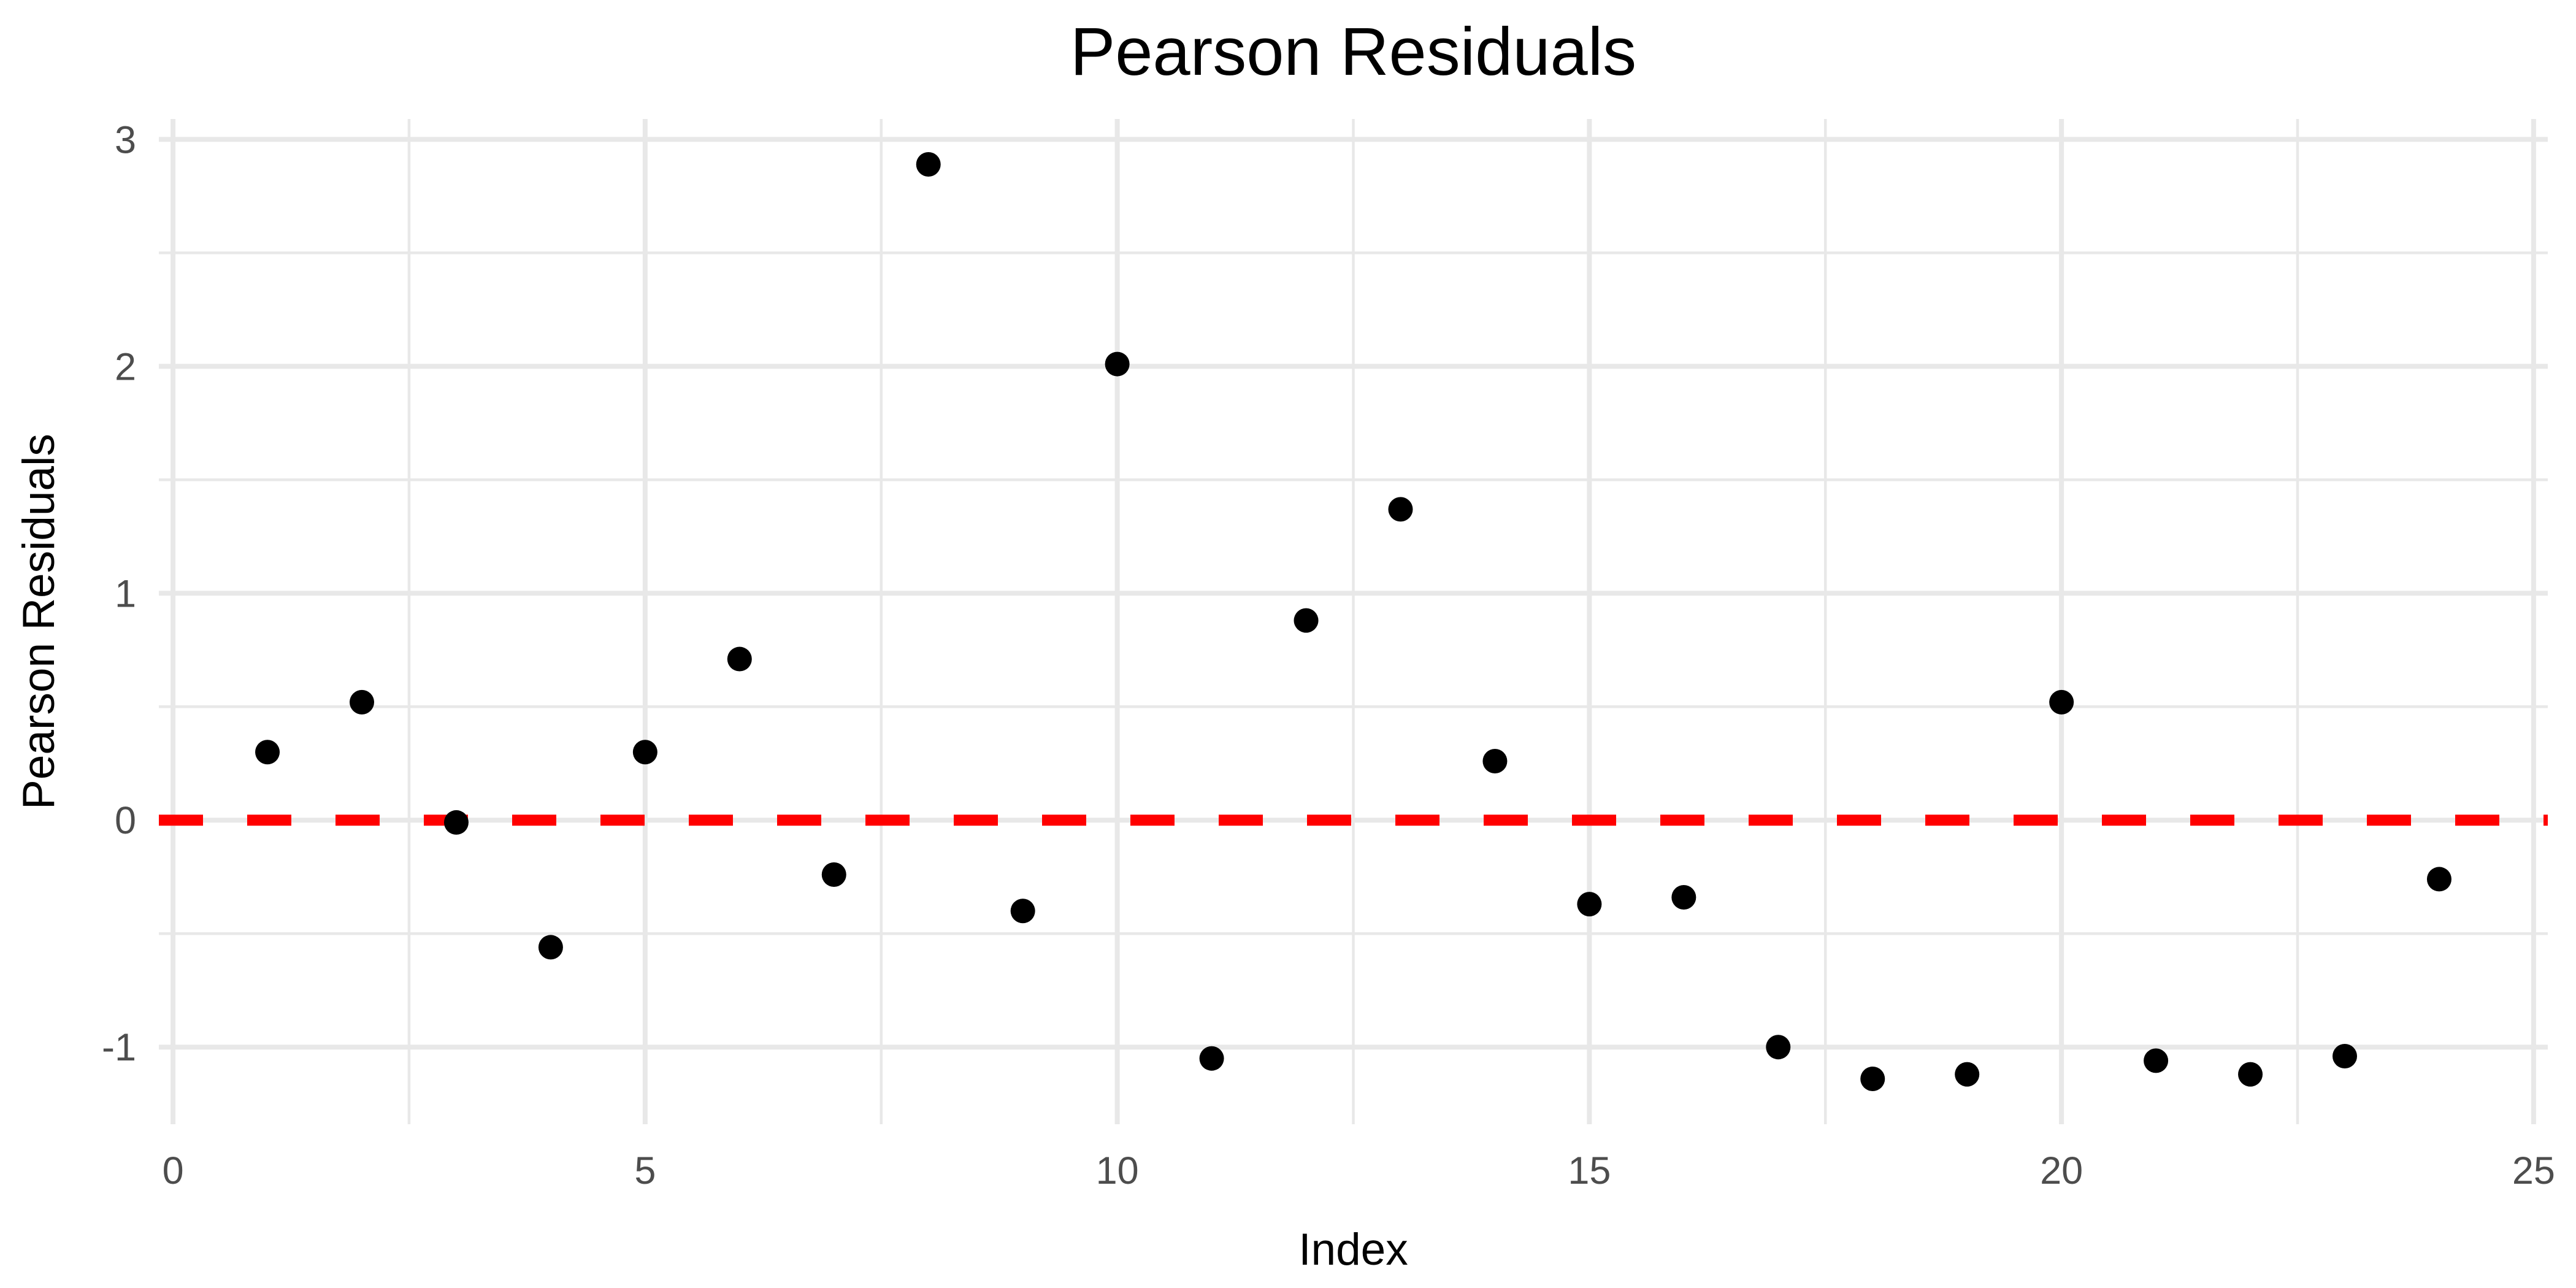  I want to click on y-axis-title: Pearson Residuals, so click(39, 622).